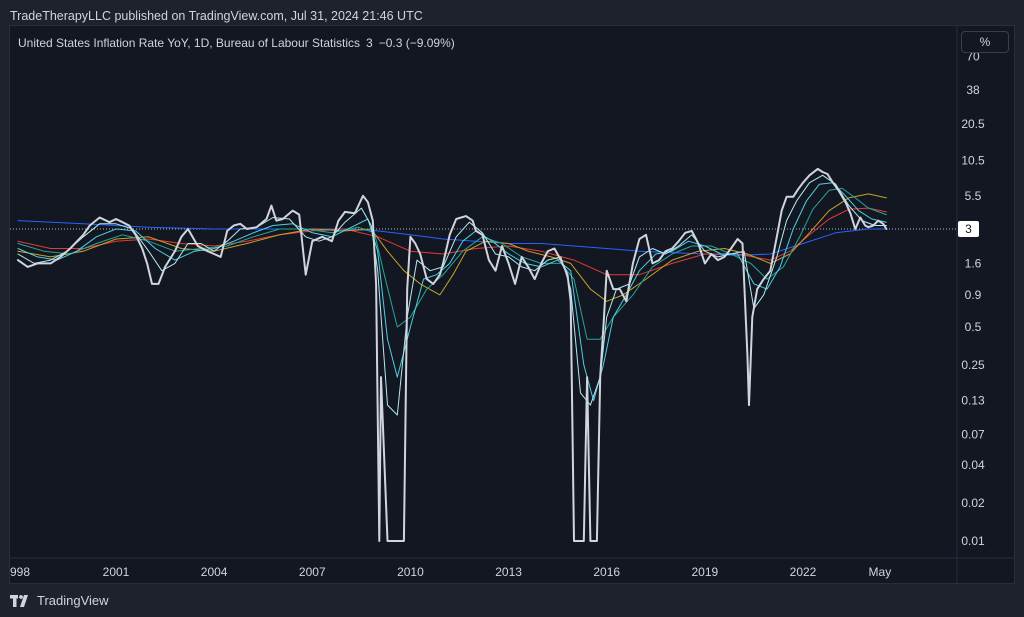 The width and height of the screenshot is (1024, 617). What do you see at coordinates (985, 42) in the screenshot?
I see `percent-scale-button: %` at bounding box center [985, 42].